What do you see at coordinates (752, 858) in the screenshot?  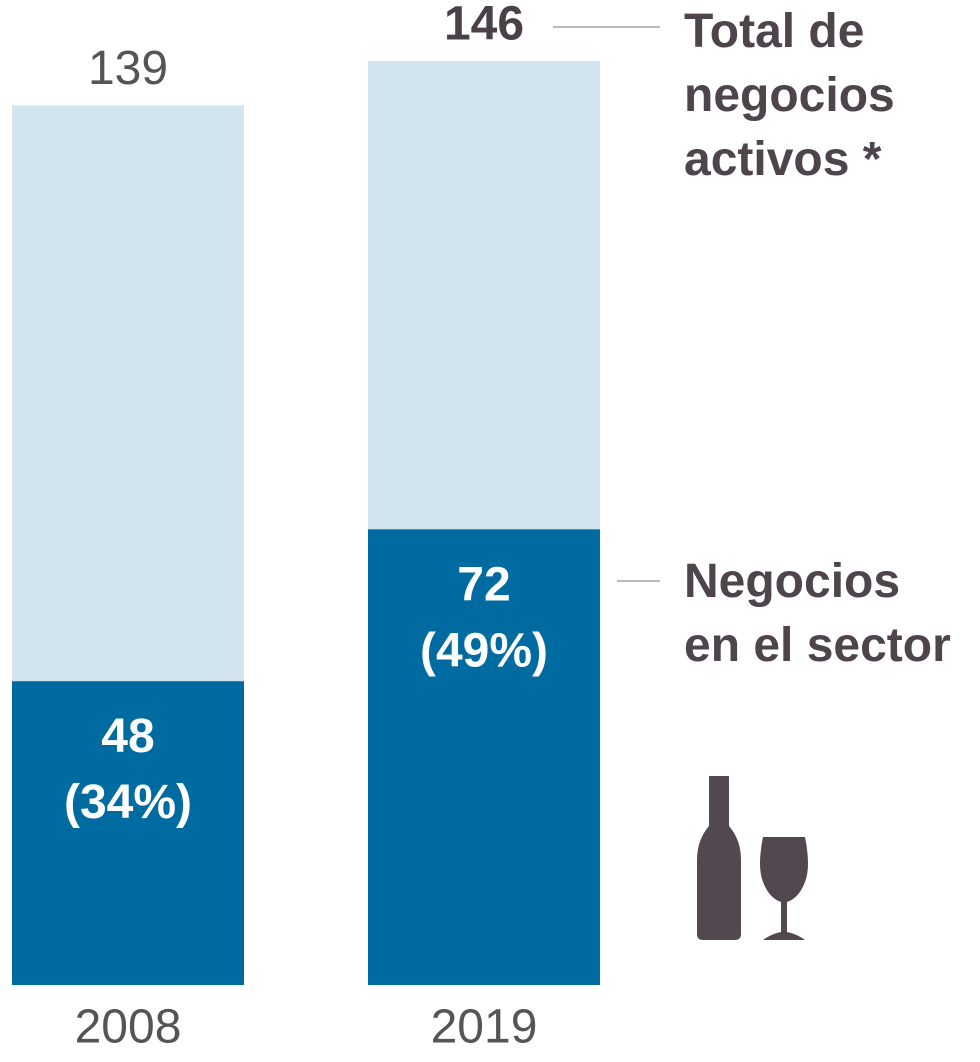 I see `wine-icon` at bounding box center [752, 858].